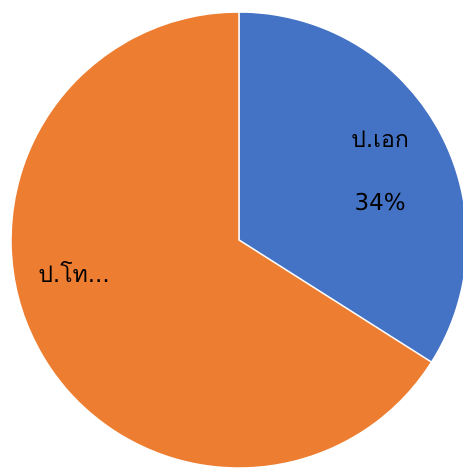 The height and width of the screenshot is (469, 463). Describe the element at coordinates (380, 140) in the screenshot. I see `slice-label-phd: ป.เอก` at that location.